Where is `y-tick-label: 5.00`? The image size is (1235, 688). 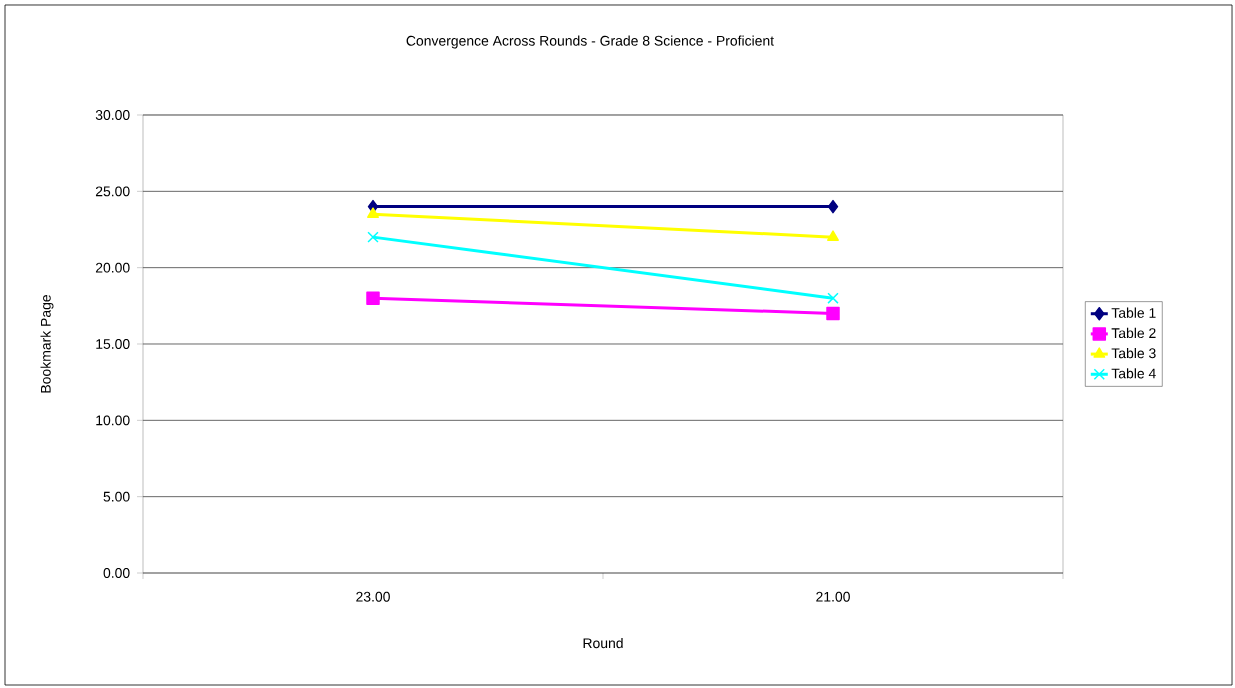 y-tick-label: 5.00 is located at coordinates (116, 496).